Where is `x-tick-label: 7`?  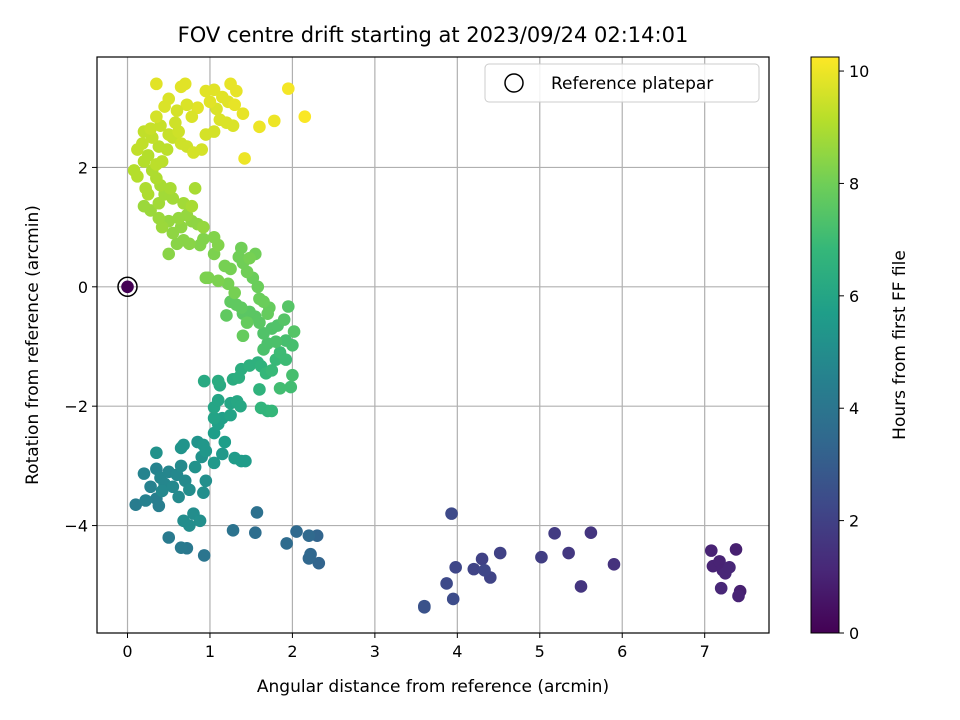
x-tick-label: 7 is located at coordinates (705, 651).